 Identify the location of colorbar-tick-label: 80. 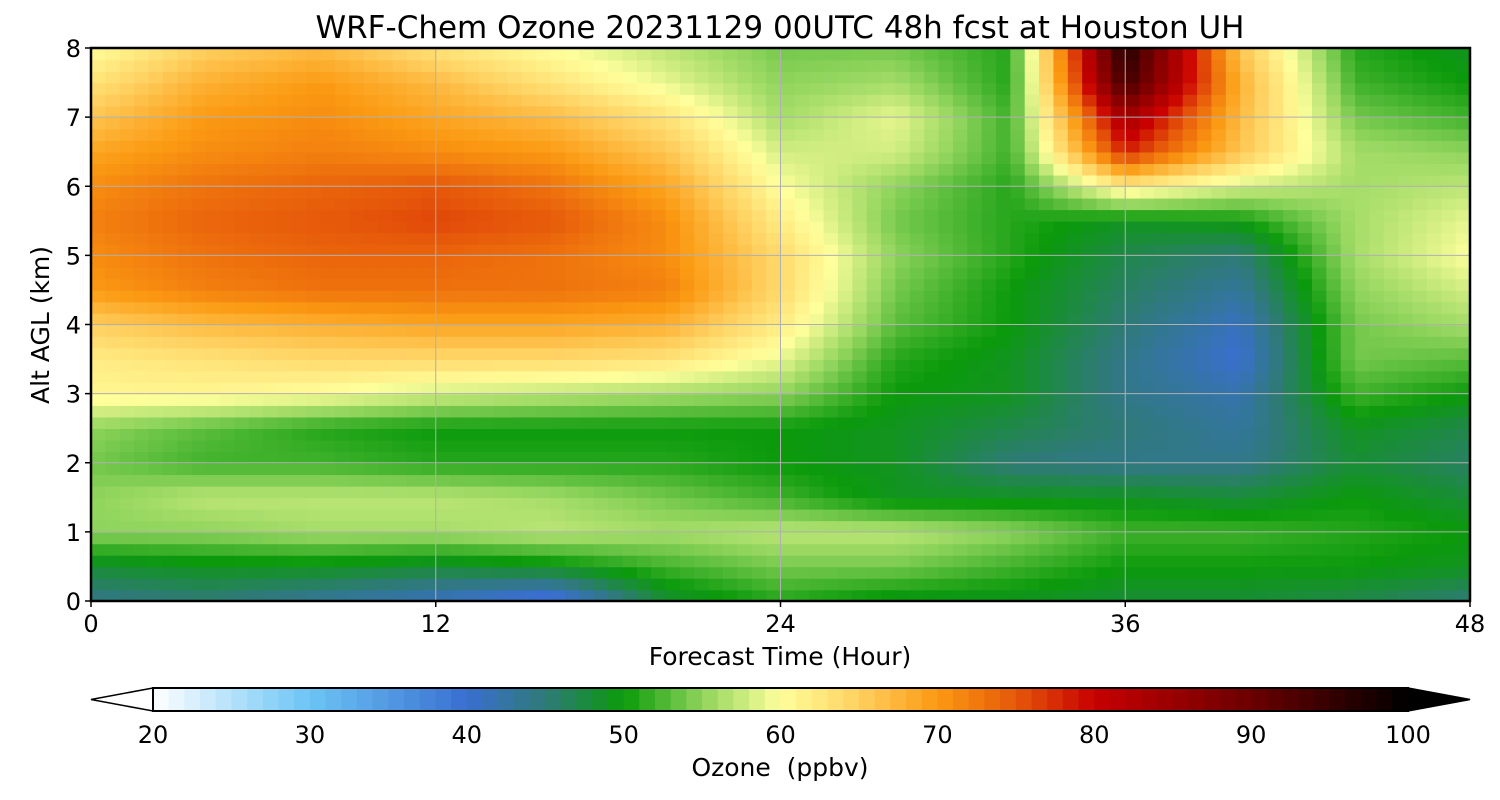
(1094, 735).